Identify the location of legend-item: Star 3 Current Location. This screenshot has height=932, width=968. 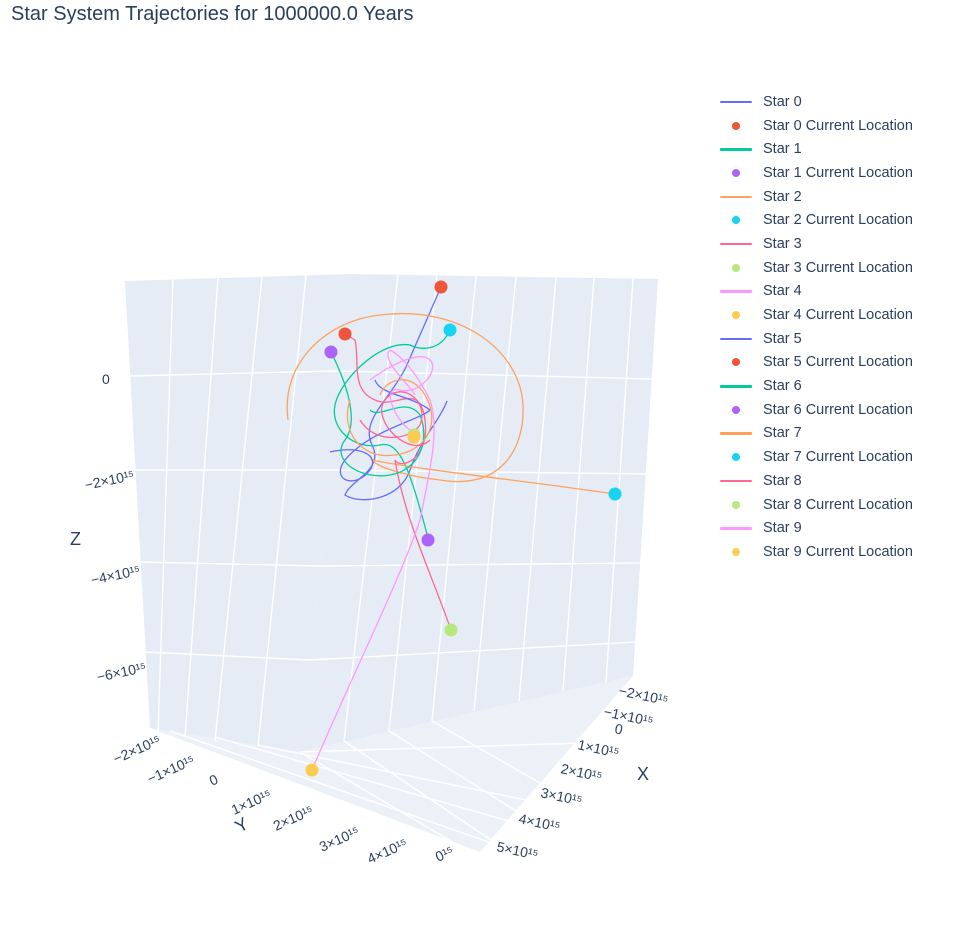
(842, 268).